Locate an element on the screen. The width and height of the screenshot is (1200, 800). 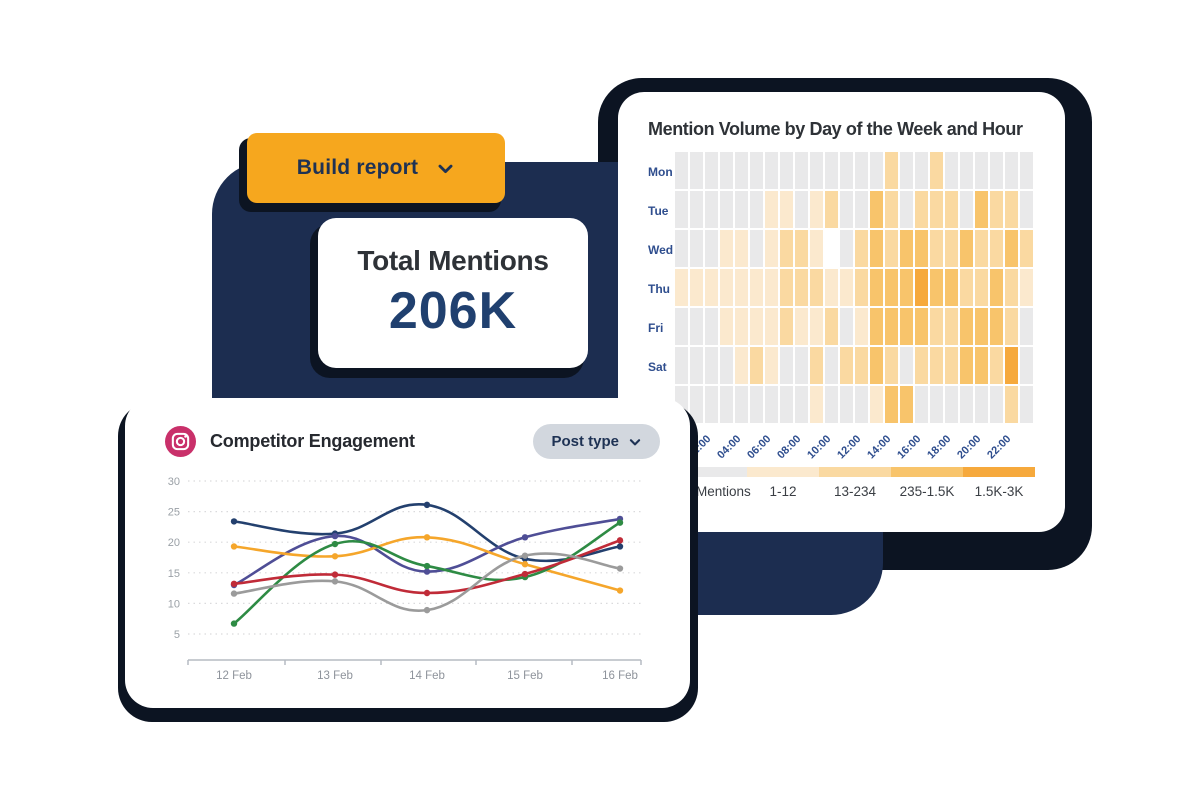
heatmap-day-labels: MonTueWedThuFriSatSun is located at coordinates (661, 288).